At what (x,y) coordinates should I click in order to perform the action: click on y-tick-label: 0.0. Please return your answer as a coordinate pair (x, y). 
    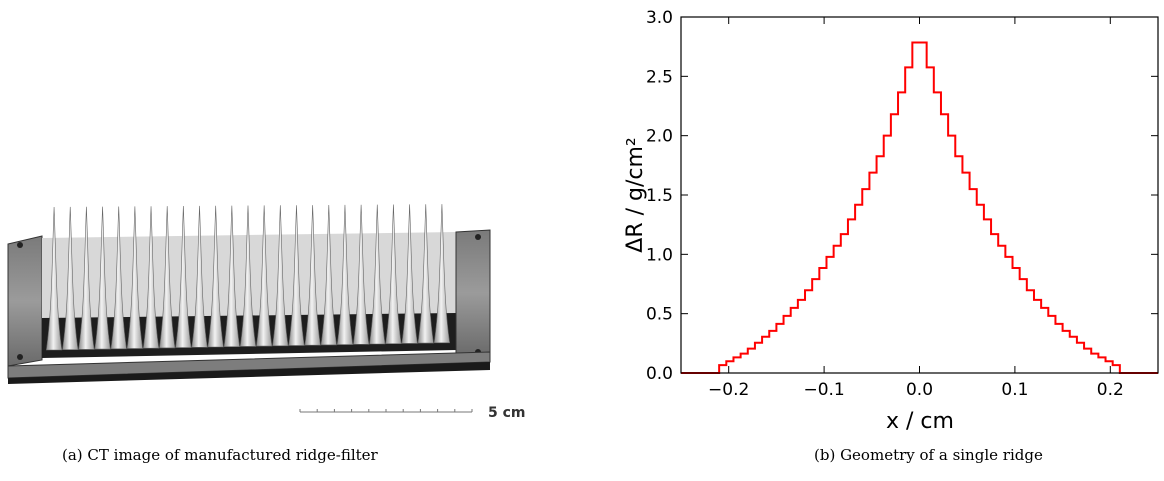
    Looking at the image, I should click on (659, 374).